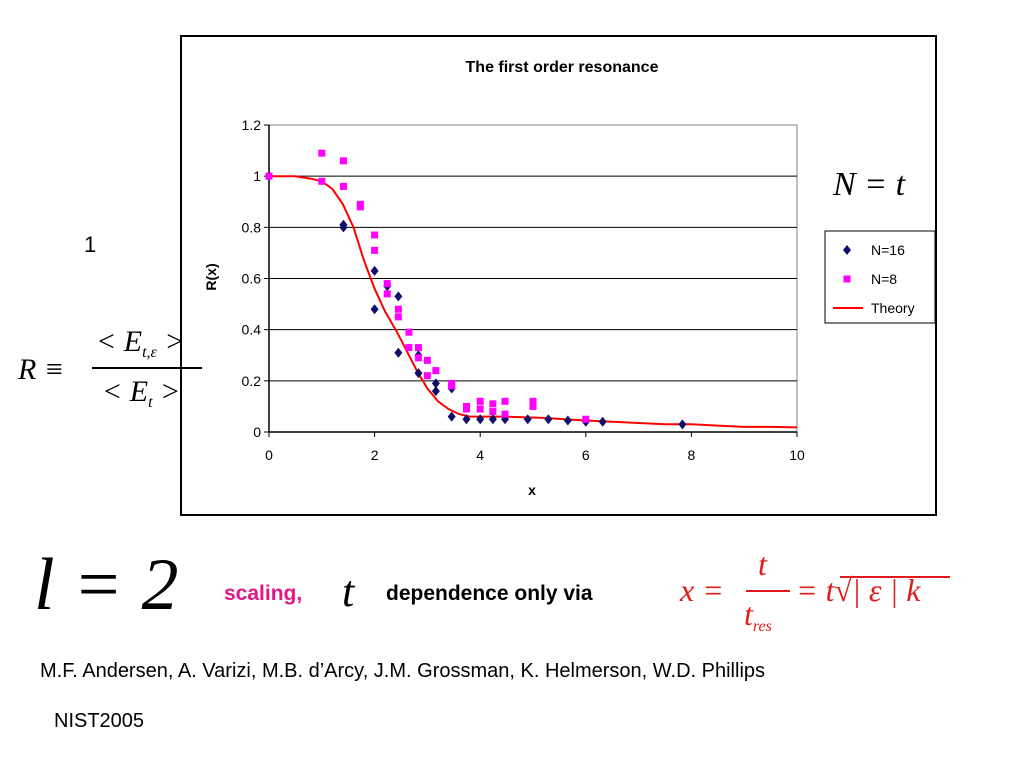 The image size is (1024, 768). What do you see at coordinates (147, 368) in the screenshot?
I see `fraction-bar` at bounding box center [147, 368].